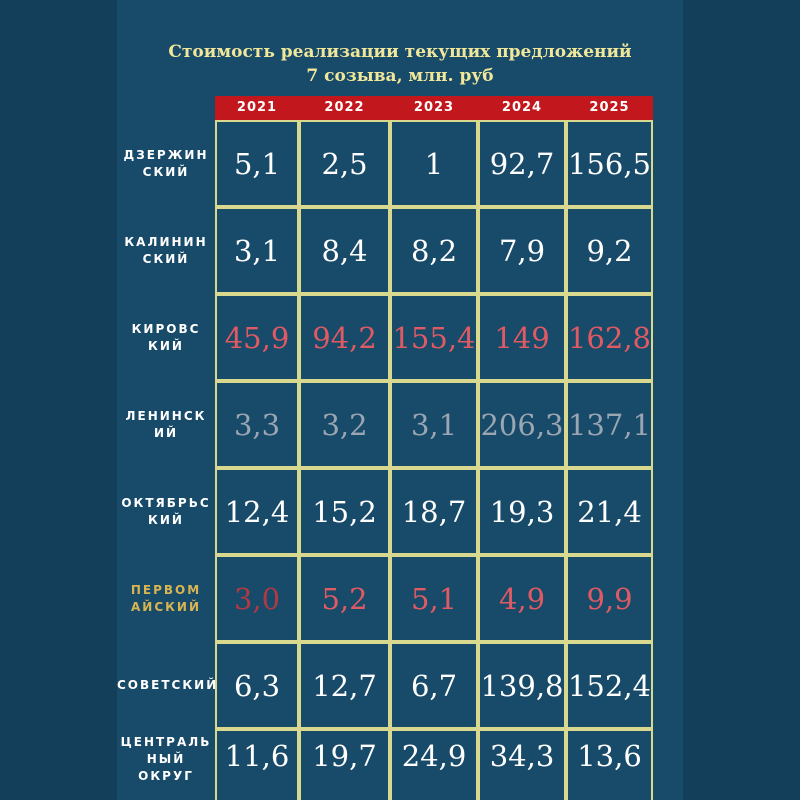  What do you see at coordinates (434, 755) in the screenshot?
I see `cell-value: 24,9` at bounding box center [434, 755].